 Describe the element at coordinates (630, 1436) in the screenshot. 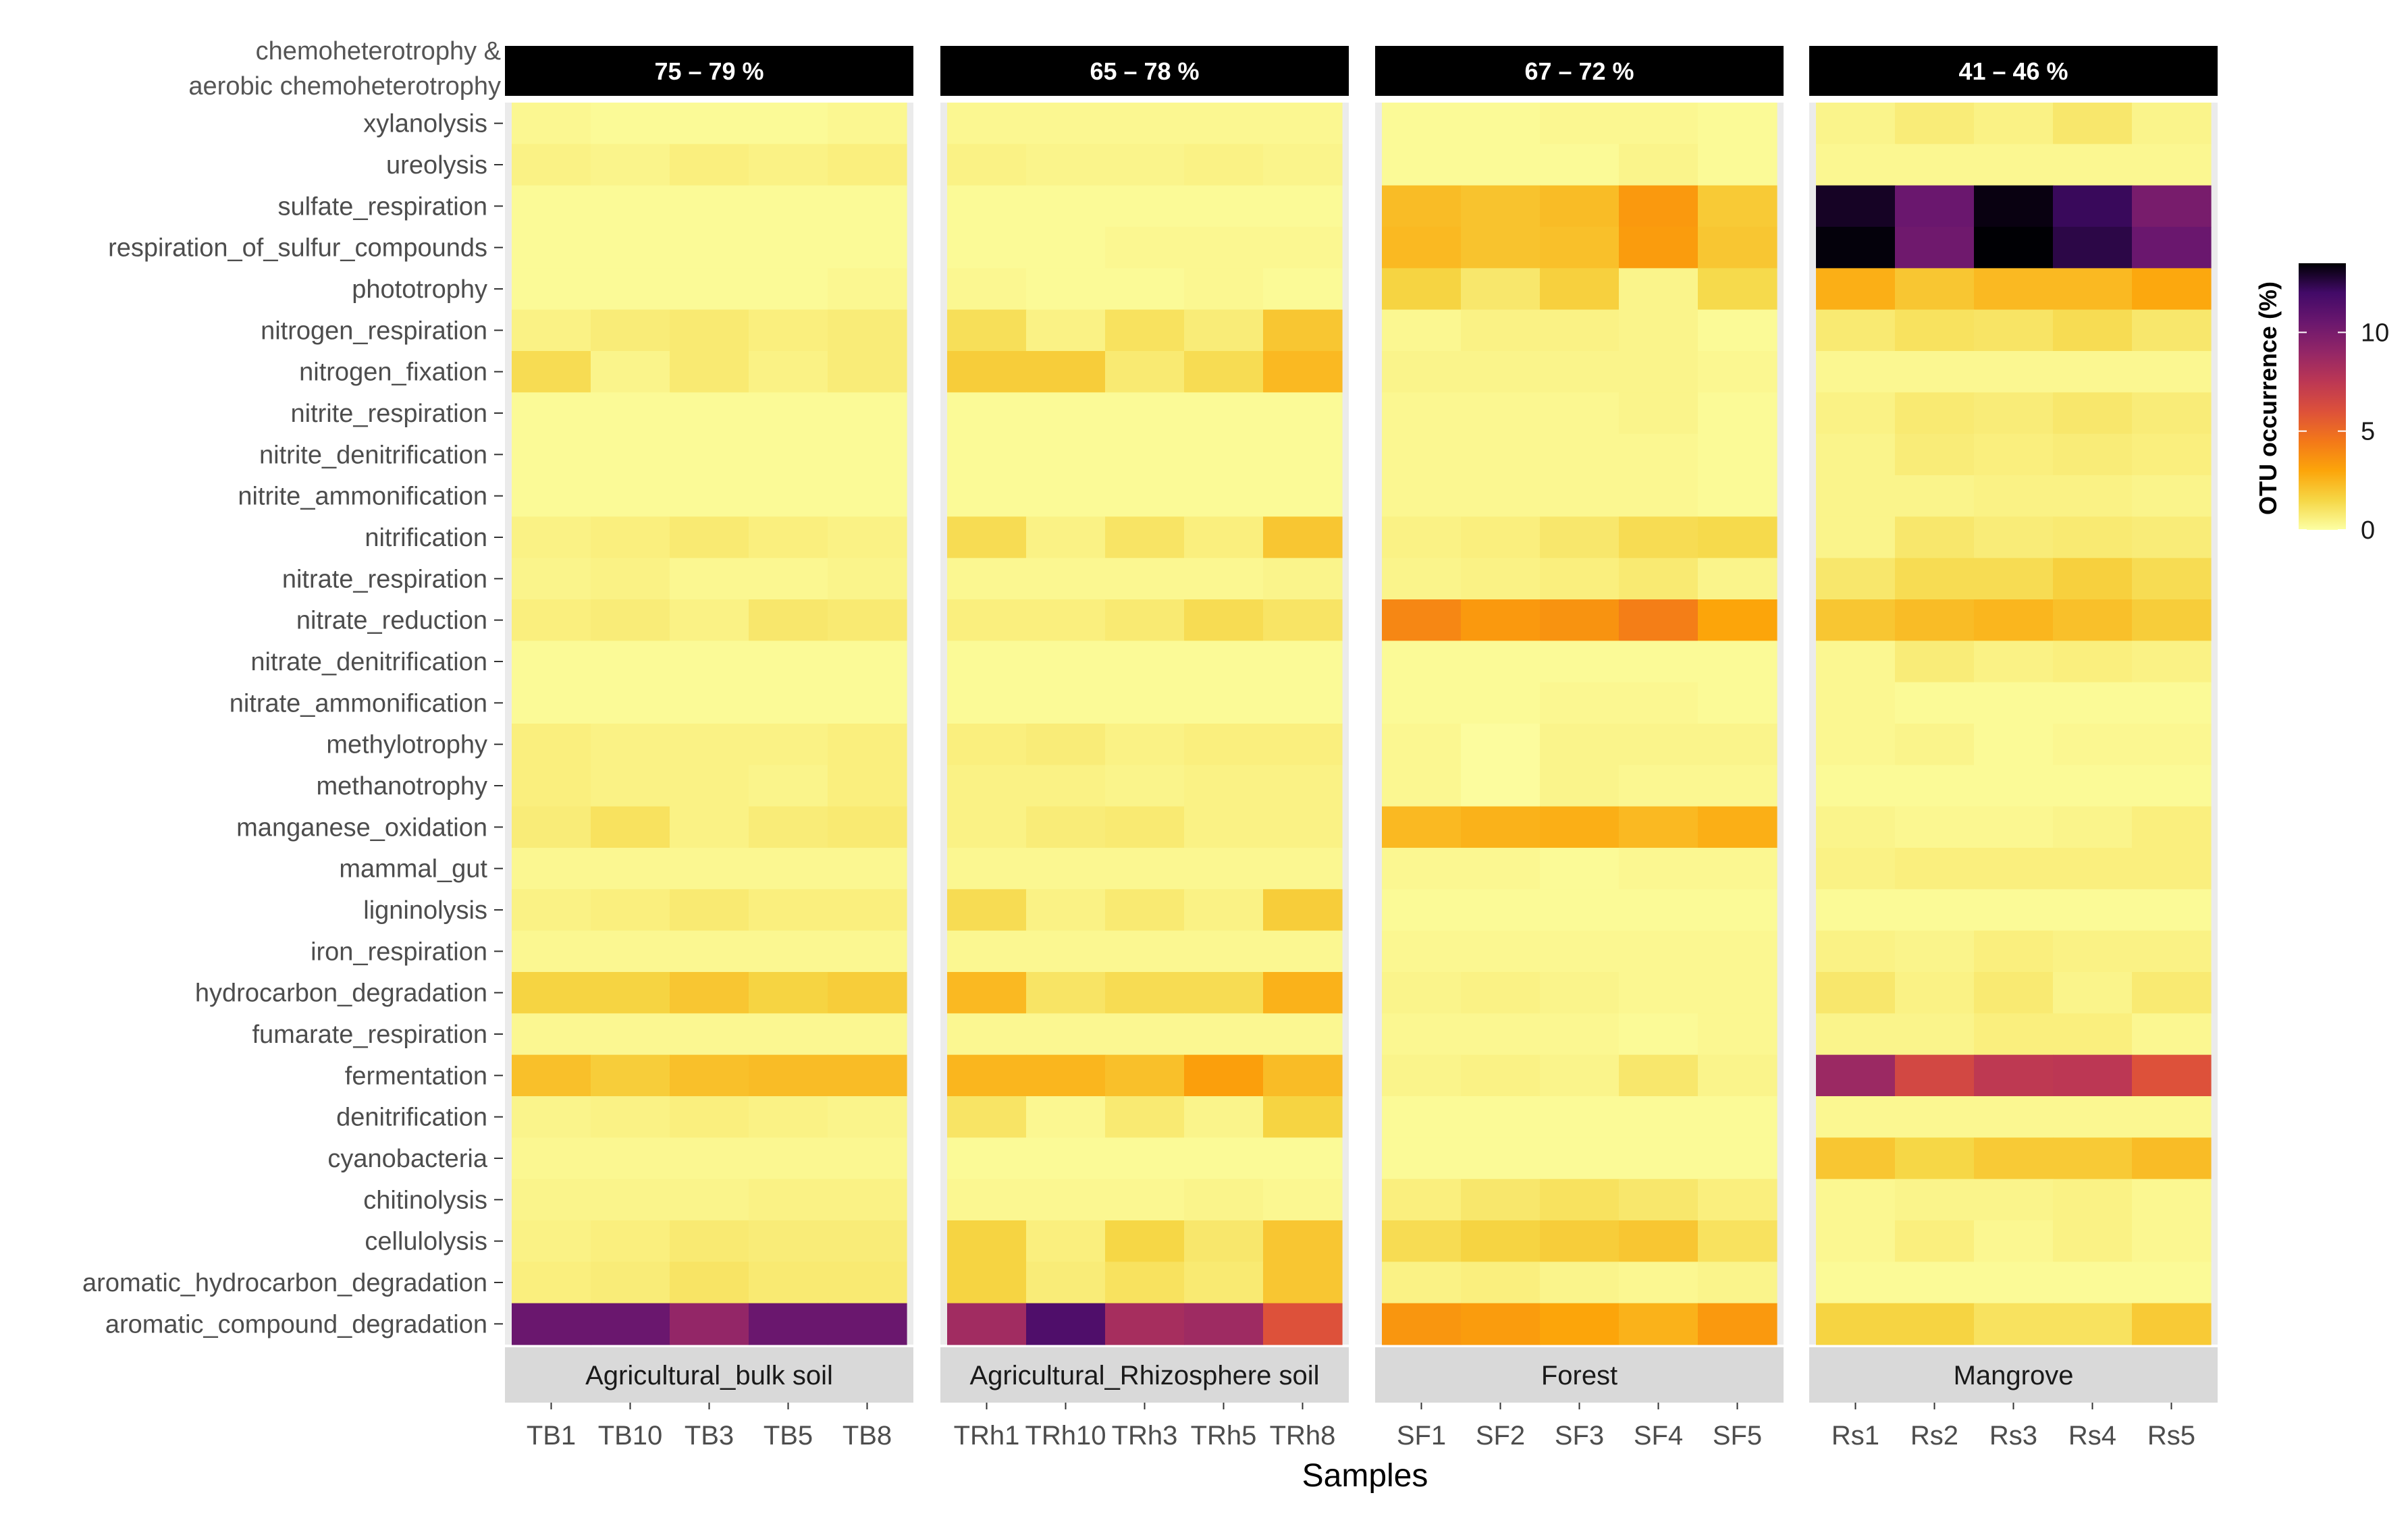

I see `x-tick-label: TB10` at that location.